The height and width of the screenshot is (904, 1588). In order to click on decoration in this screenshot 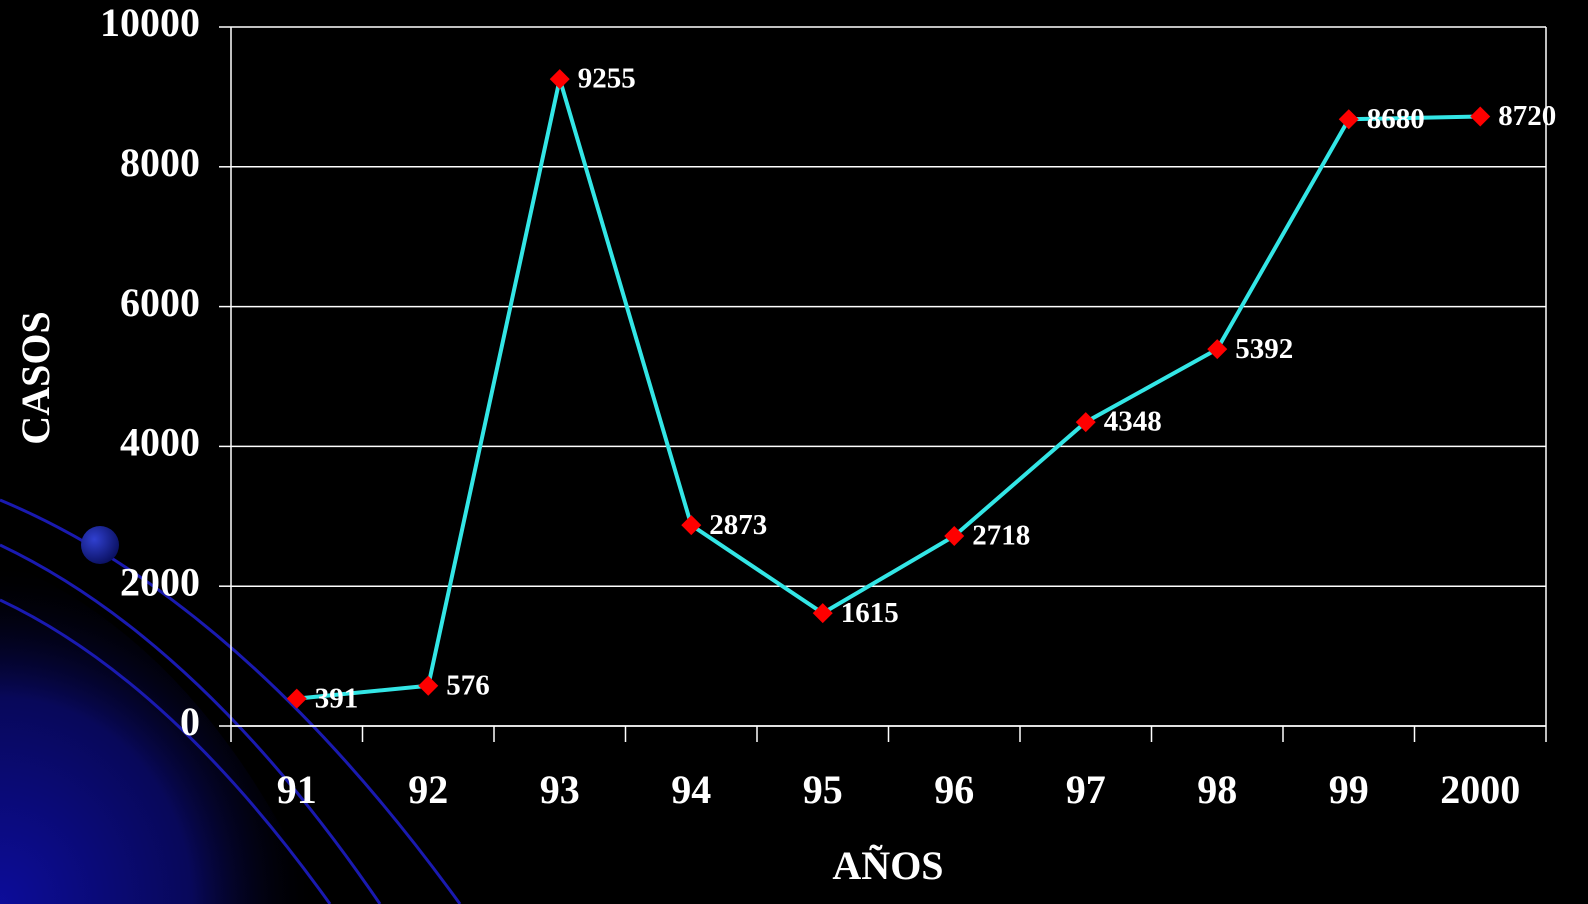, I will do `click(231, 701)`.